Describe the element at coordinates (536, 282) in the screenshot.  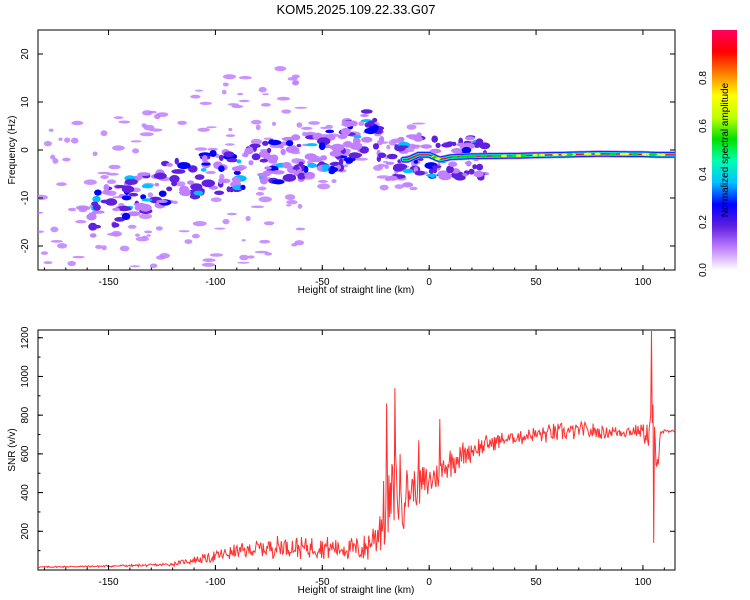
I see `x-tick-label: 50` at that location.